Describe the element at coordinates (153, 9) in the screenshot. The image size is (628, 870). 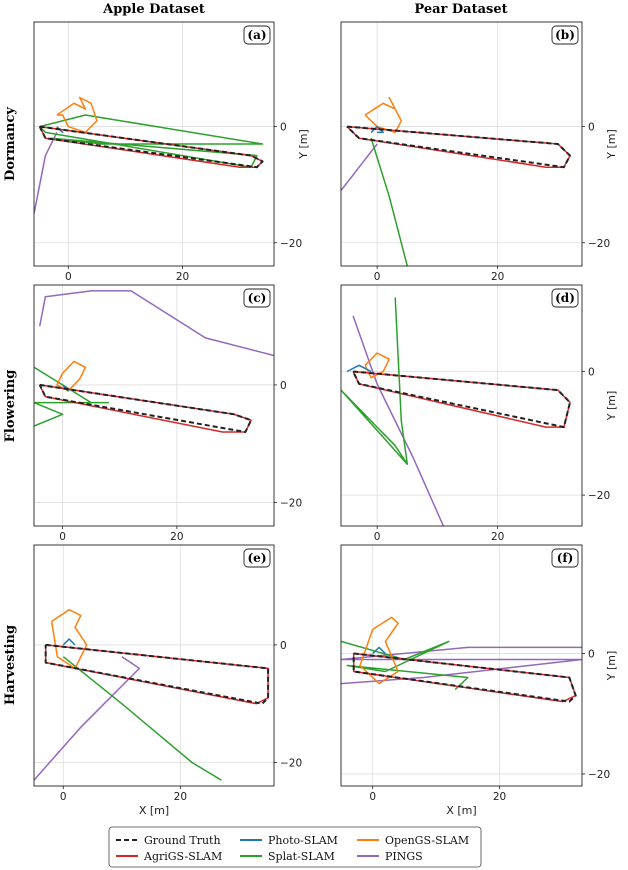
I see `column-title-apple: Apple Dataset` at that location.